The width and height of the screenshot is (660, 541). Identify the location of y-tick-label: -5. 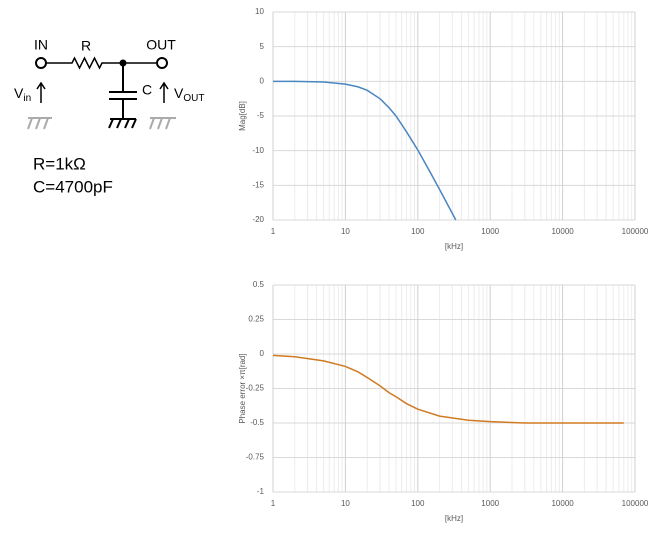
(261, 115).